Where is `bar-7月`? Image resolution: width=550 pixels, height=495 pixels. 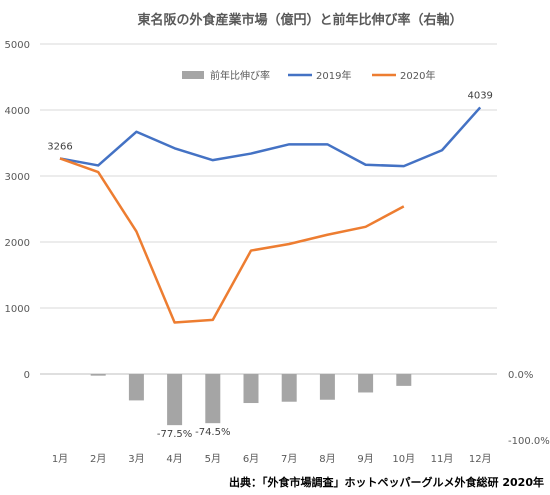
bar-7月 is located at coordinates (289, 388).